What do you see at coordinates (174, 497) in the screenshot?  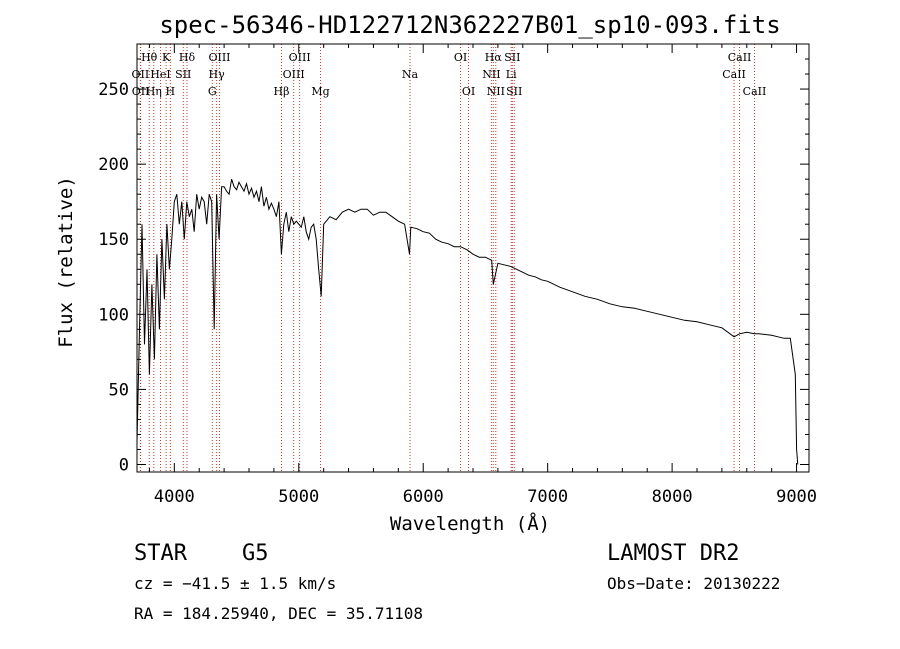 I see `x-tick-label-0: 4000` at bounding box center [174, 497].